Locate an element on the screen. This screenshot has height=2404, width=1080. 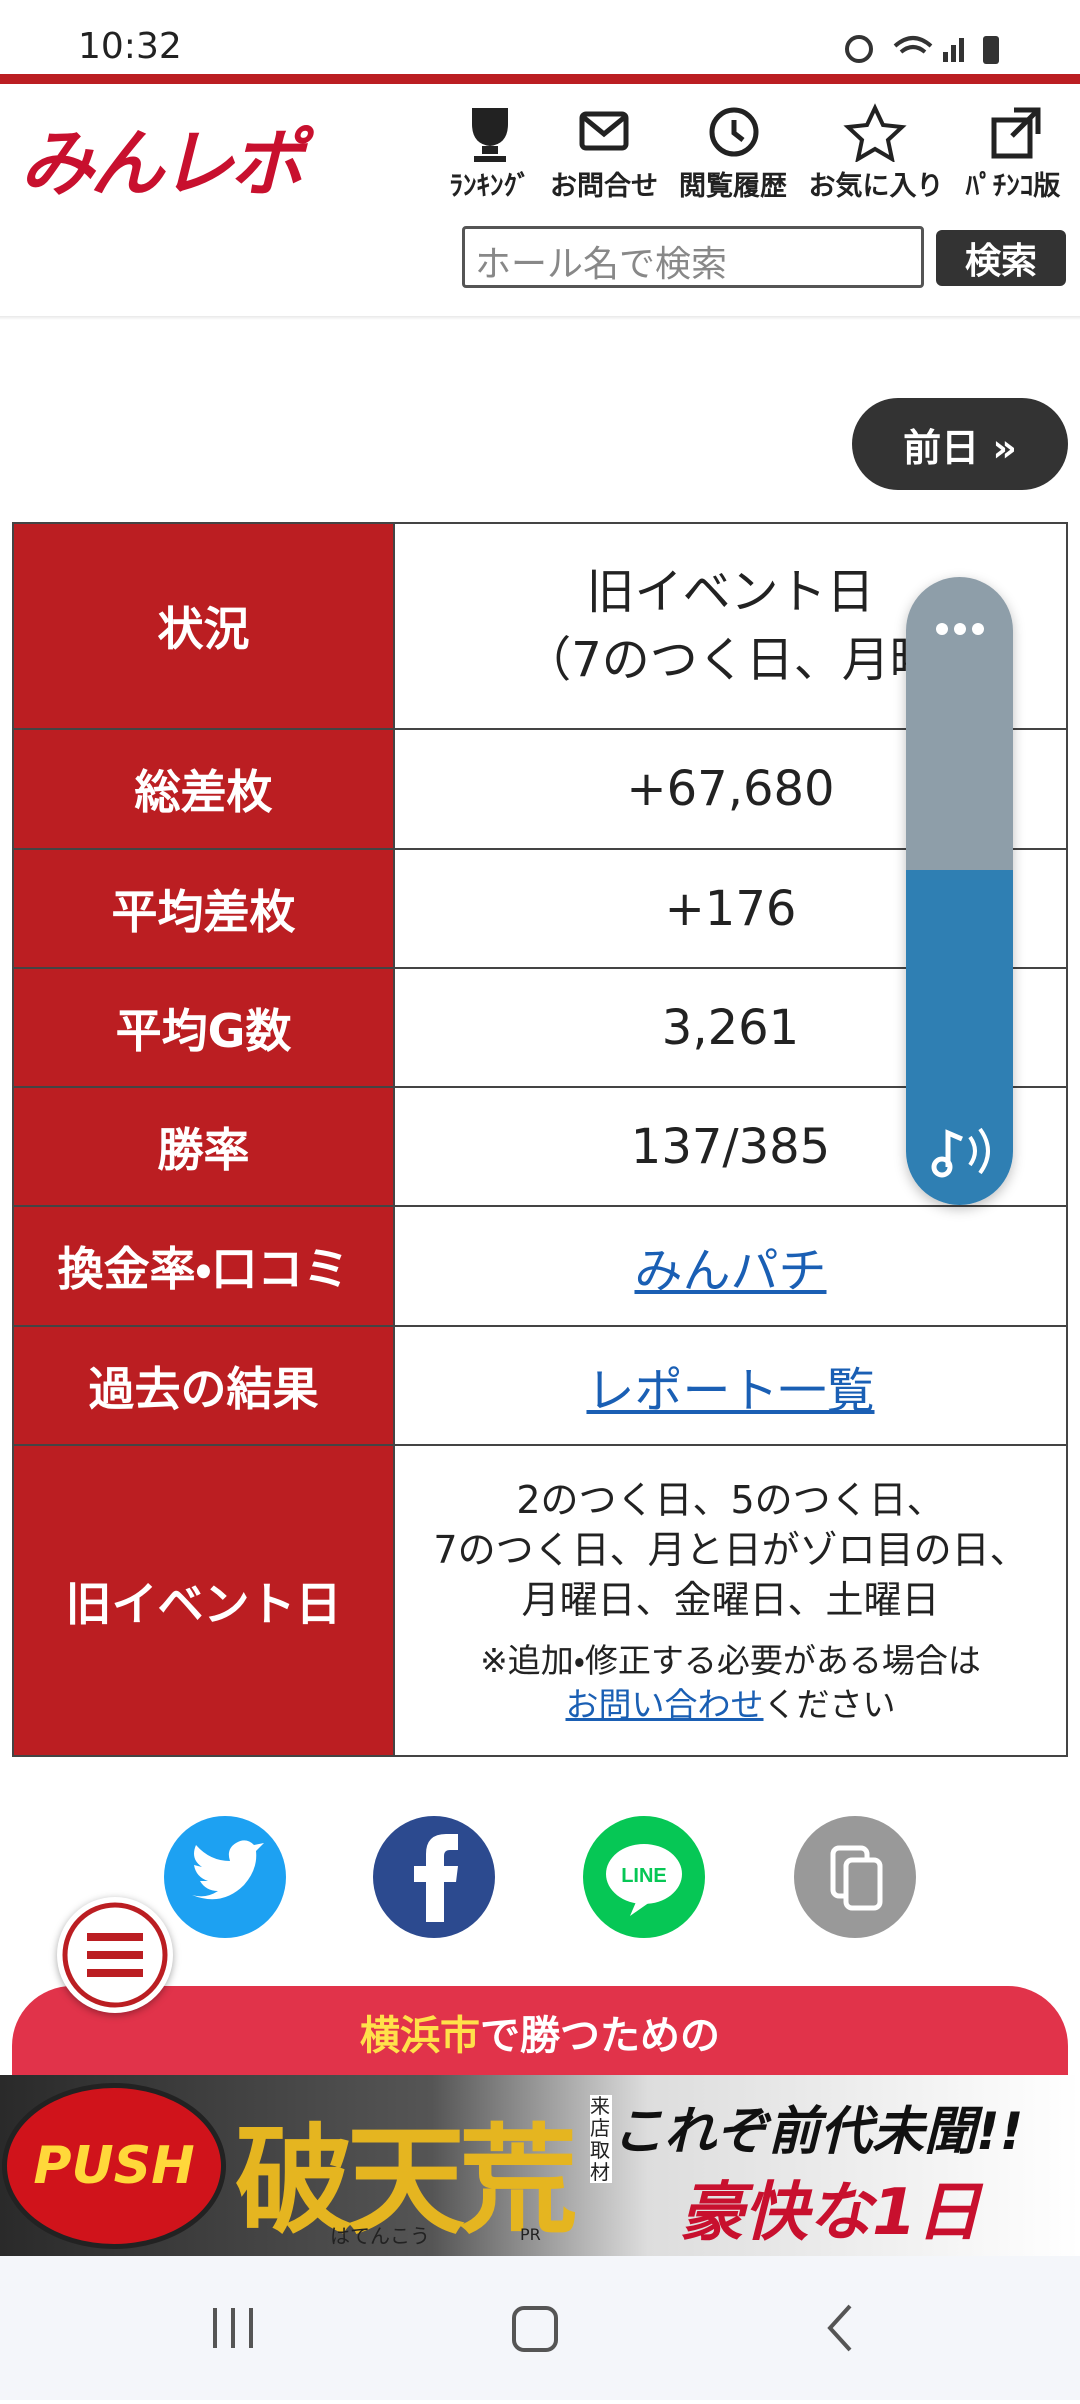
value-line: 旧イベント日 is located at coordinates (730, 592).